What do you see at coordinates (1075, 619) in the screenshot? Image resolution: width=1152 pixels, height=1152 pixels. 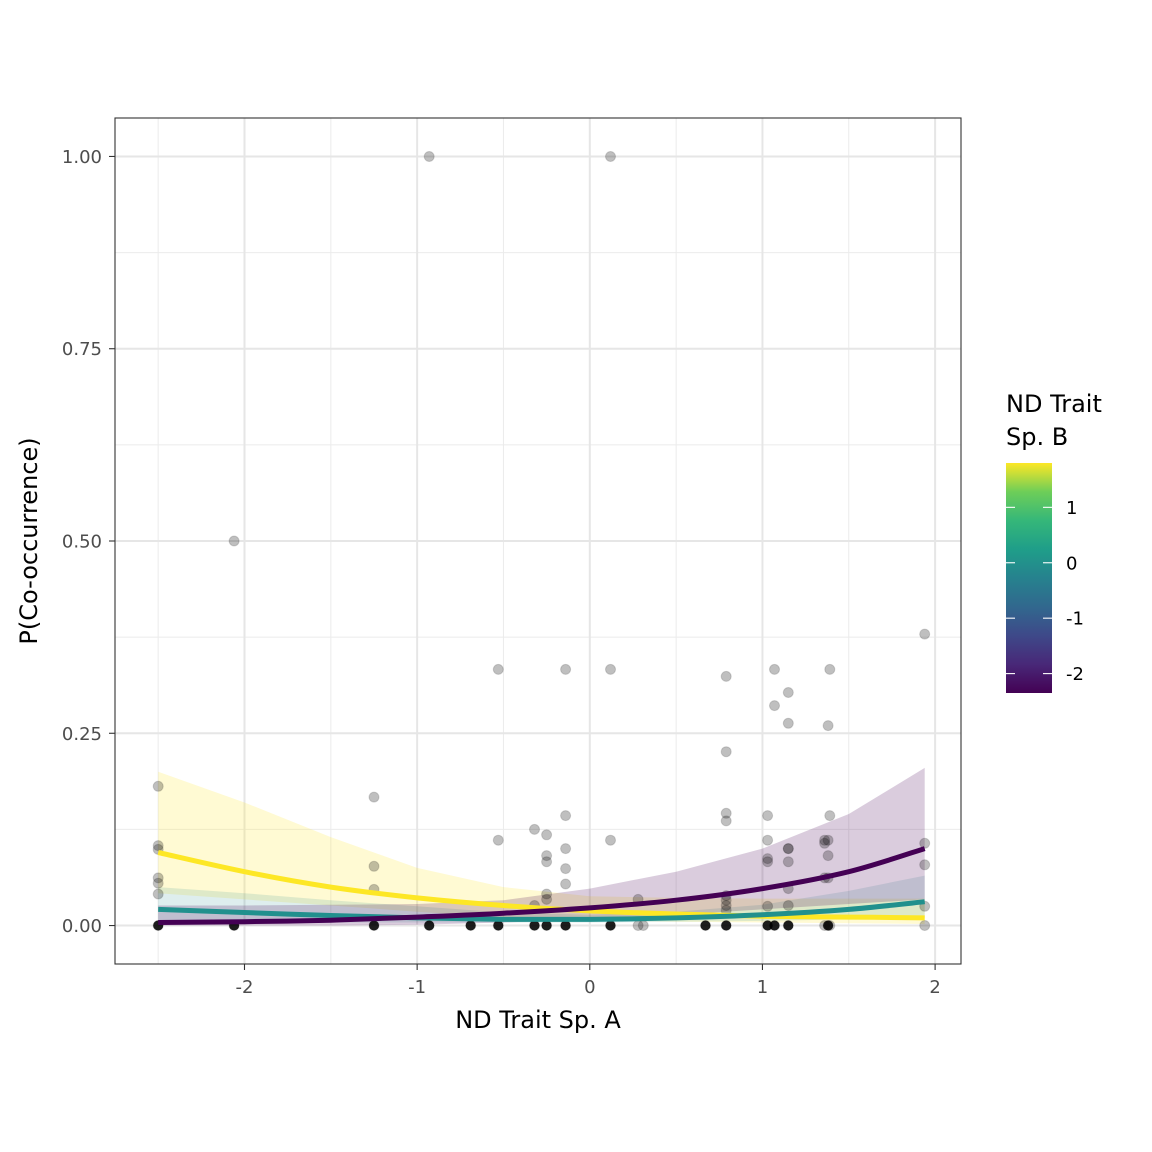 I see `legend-tick-label: -1` at bounding box center [1075, 619].